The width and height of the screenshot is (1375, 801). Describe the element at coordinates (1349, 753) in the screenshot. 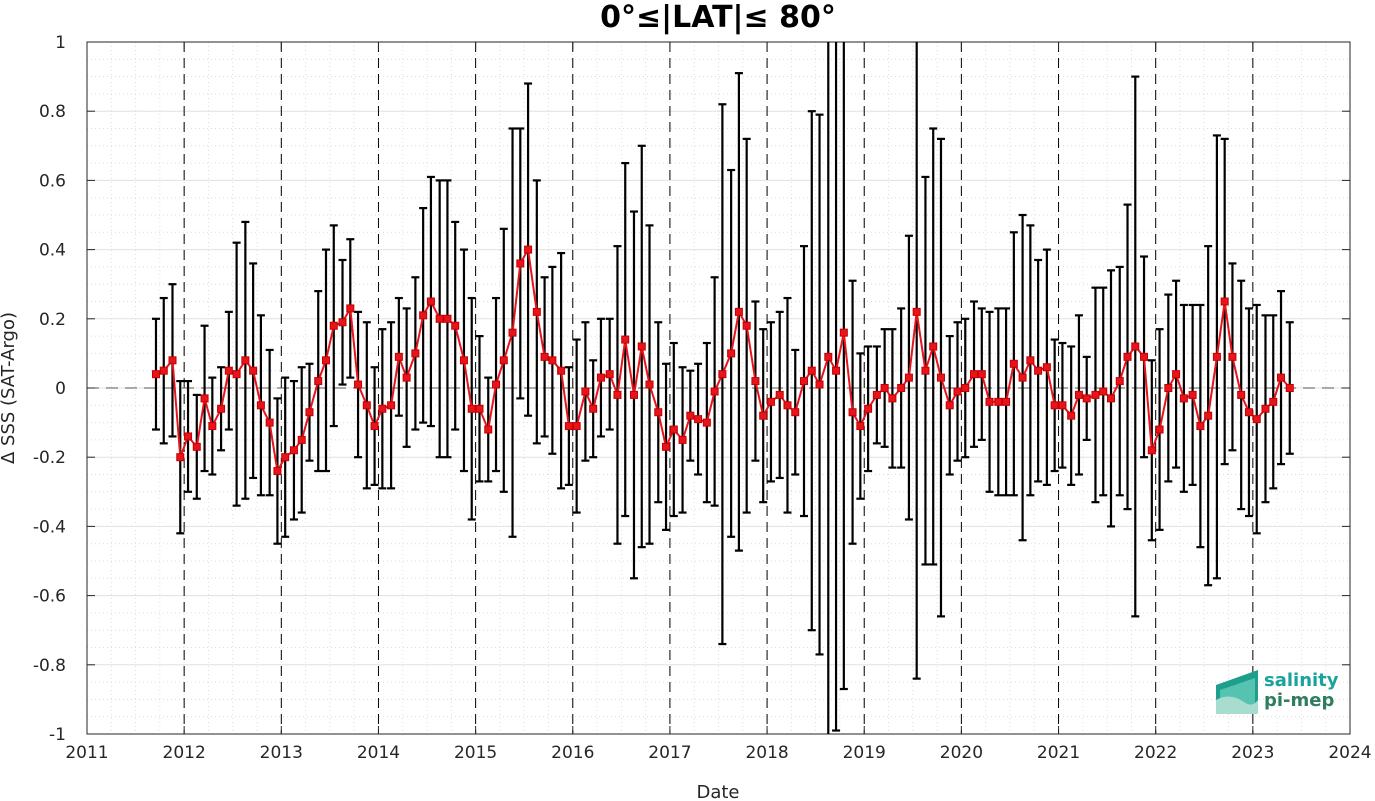

I see `x-tick-label: 2024` at that location.